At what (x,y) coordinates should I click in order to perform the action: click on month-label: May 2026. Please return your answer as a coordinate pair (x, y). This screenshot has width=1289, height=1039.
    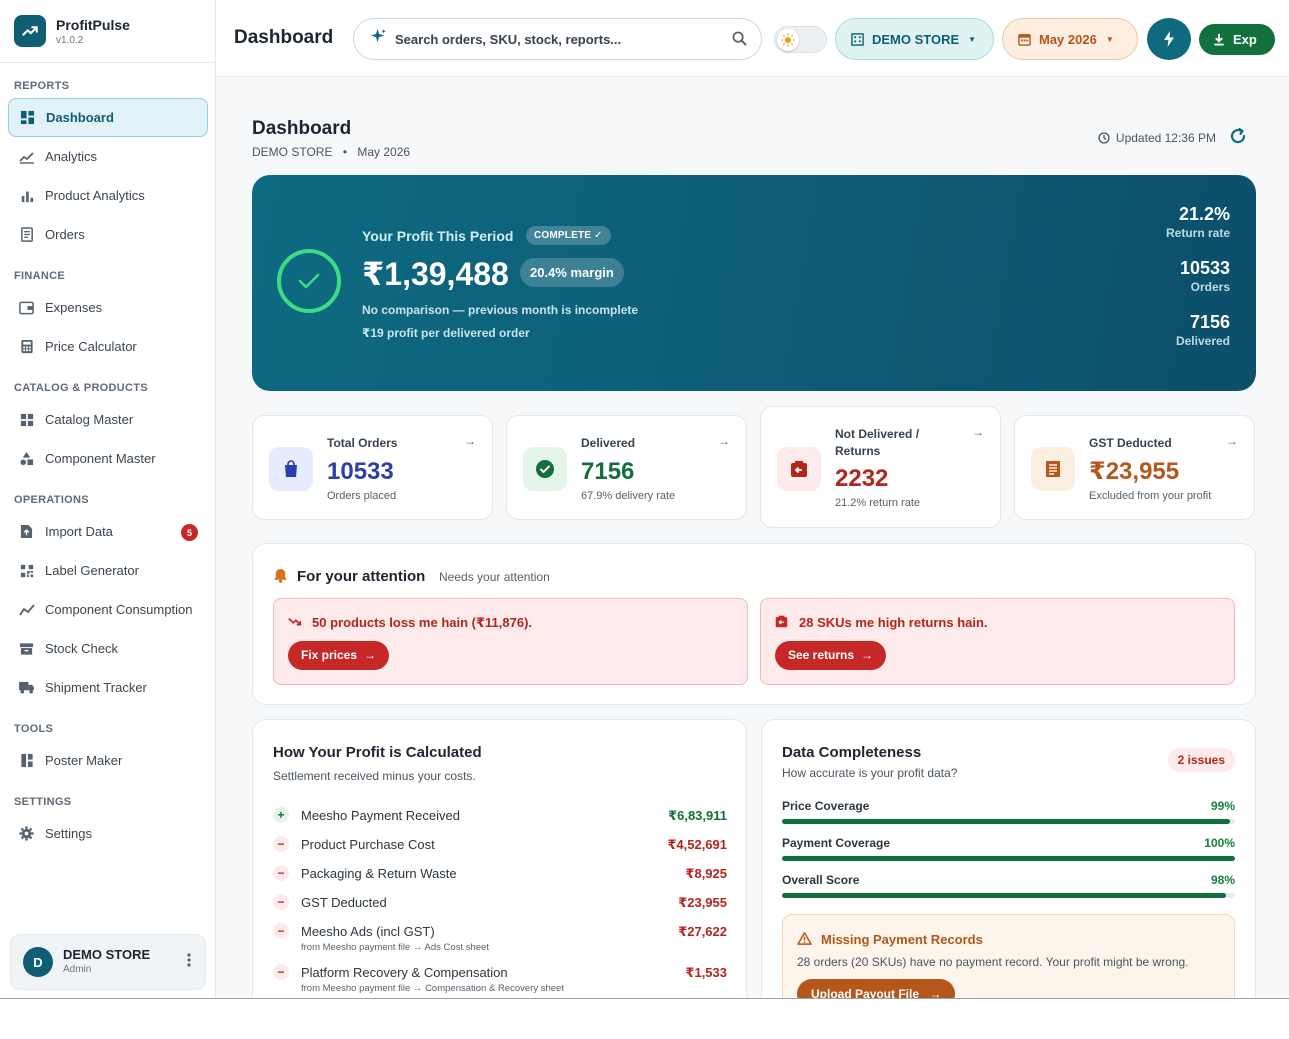
    Looking at the image, I should click on (1068, 39).